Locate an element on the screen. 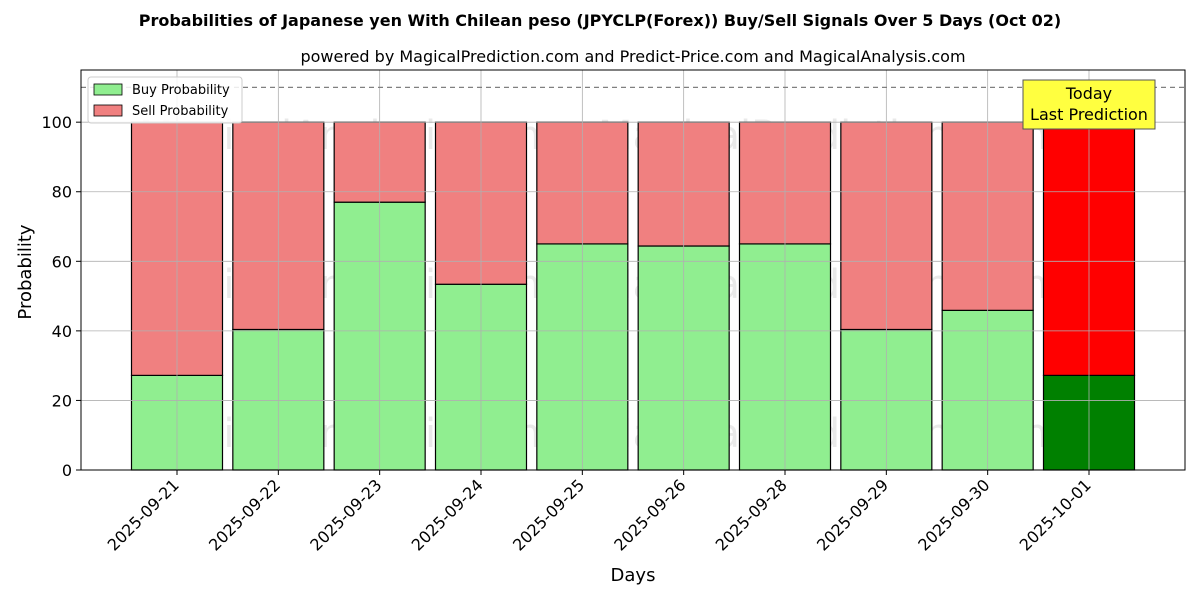 The height and width of the screenshot is (600, 1200). x-tick-label: 2025-09-22 is located at coordinates (244, 514).